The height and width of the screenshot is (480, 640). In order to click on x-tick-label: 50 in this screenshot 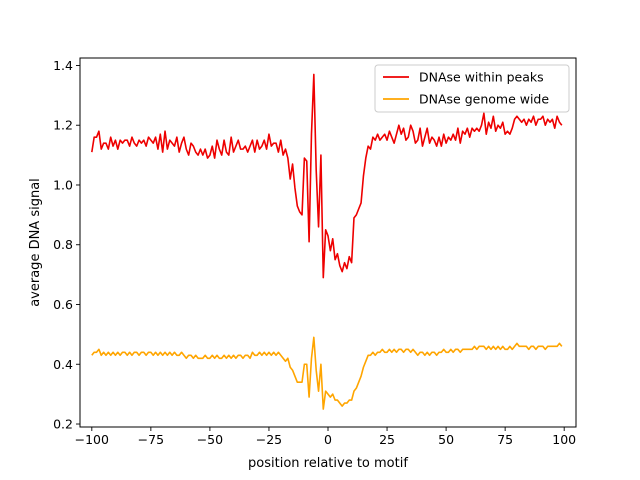, I will do `click(446, 439)`.